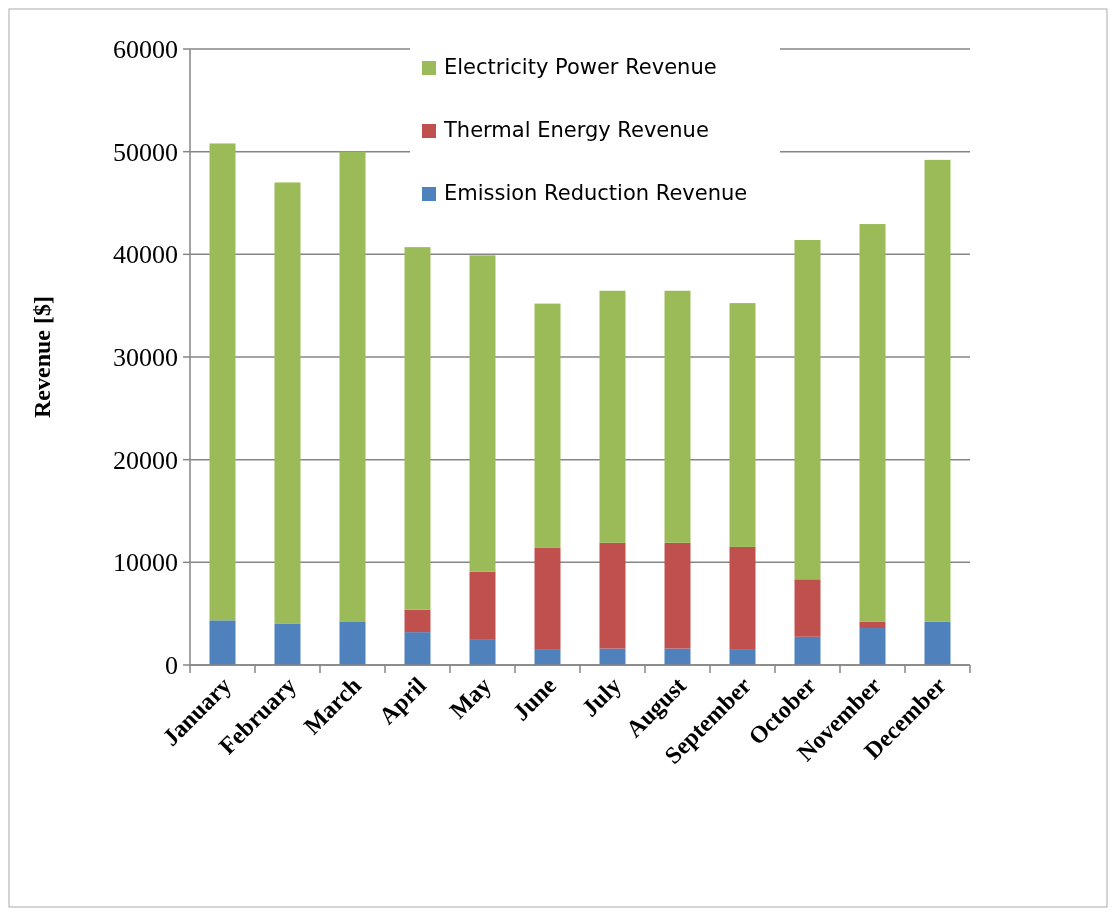 Image resolution: width=1118 pixels, height=918 pixels. I want to click on legend-label: Thermal Energy Revenue, so click(576, 130).